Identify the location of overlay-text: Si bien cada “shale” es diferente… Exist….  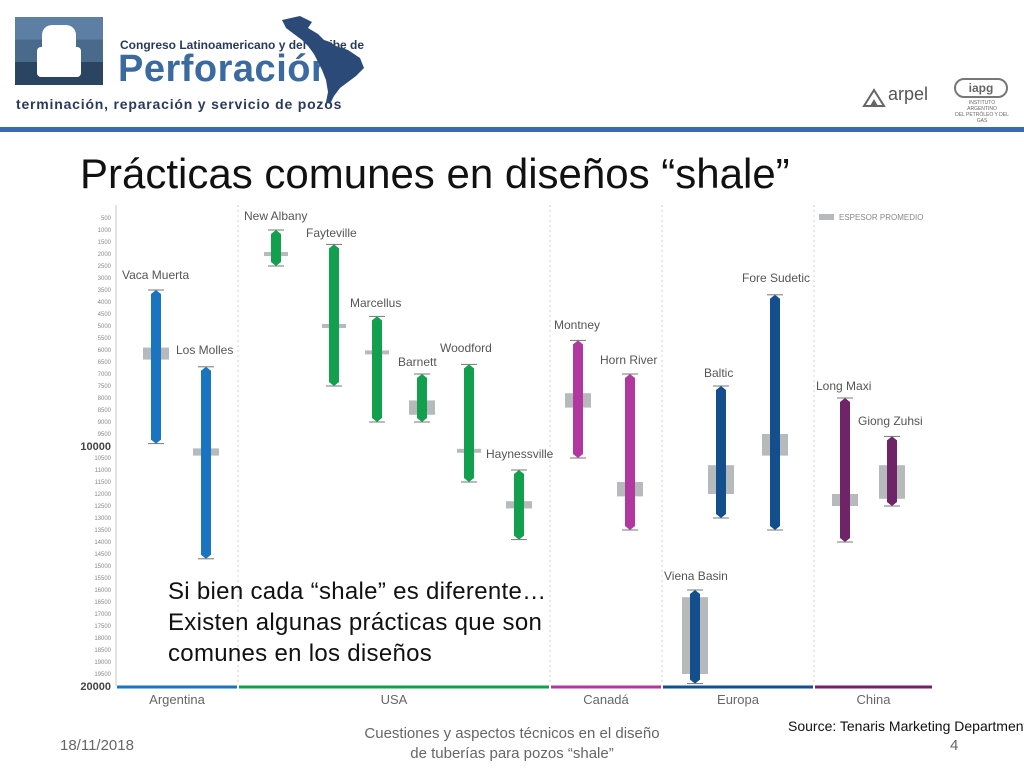
(357, 622).